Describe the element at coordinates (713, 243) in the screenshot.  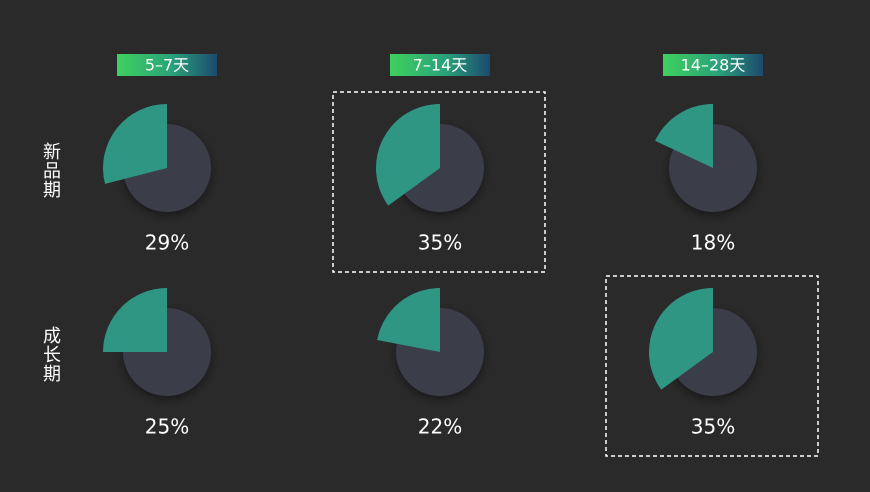
I see `value-label: 18%` at that location.